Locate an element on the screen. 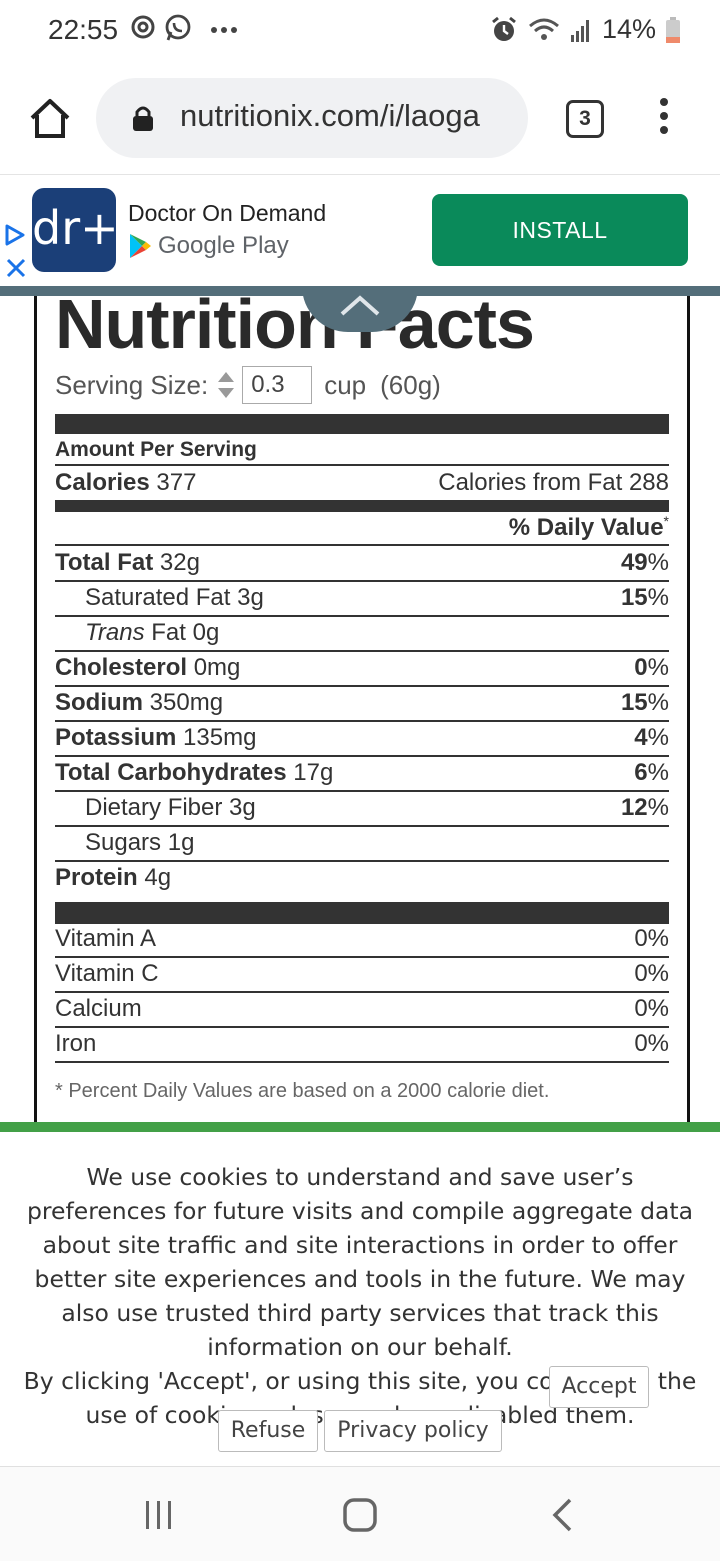 This screenshot has height=1561, width=720. nutrient-row-total-fat: Total Fat 32g 49% is located at coordinates (362, 564).